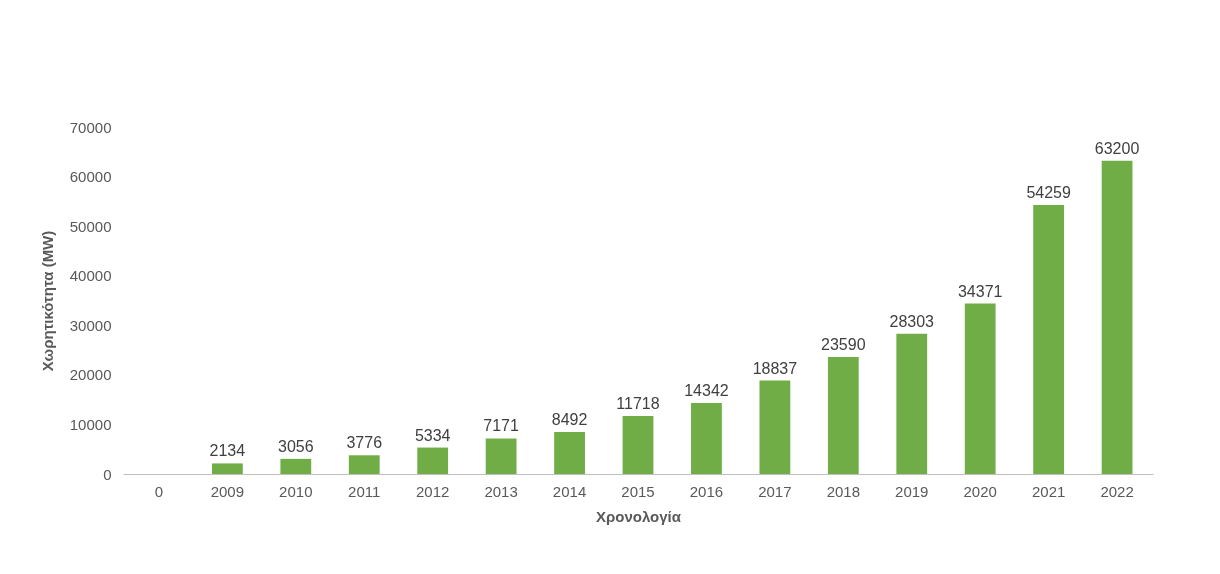 The image size is (1220, 574). What do you see at coordinates (912, 321) in the screenshot?
I see `data-label: 28303` at bounding box center [912, 321].